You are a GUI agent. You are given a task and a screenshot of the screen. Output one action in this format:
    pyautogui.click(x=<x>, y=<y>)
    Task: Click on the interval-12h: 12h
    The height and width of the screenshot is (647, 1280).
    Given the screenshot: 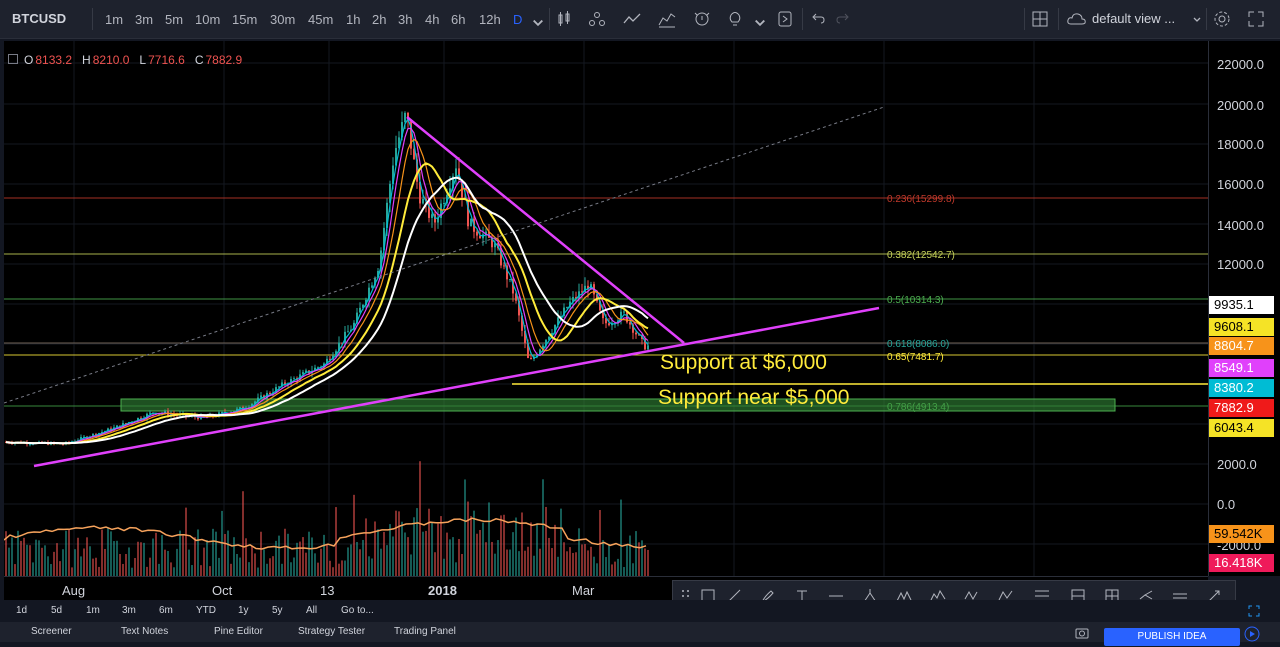 What is the action you would take?
    pyautogui.click(x=490, y=19)
    